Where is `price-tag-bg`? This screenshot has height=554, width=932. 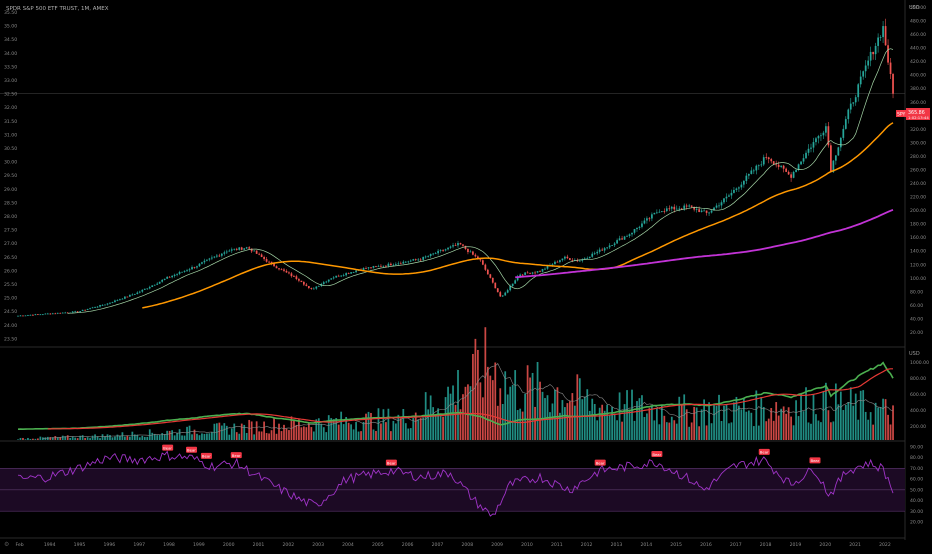
price-tag-bg is located at coordinates (918, 114).